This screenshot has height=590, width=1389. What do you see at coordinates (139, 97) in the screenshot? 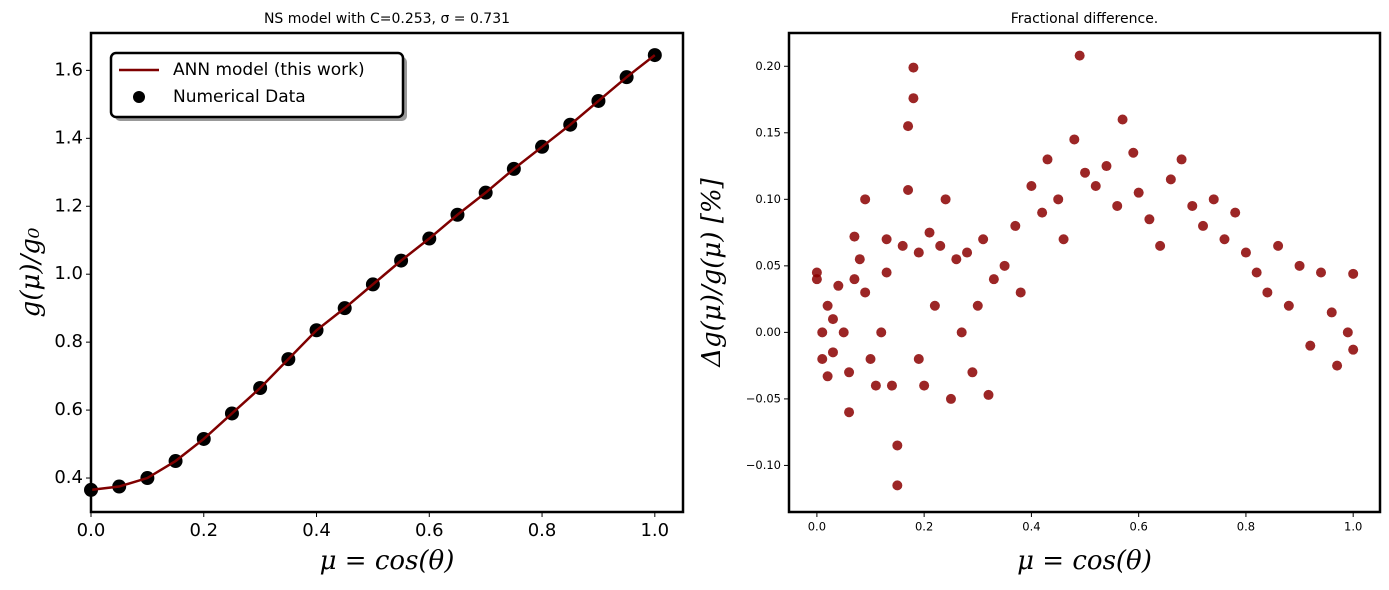
I see `legend-marker` at bounding box center [139, 97].